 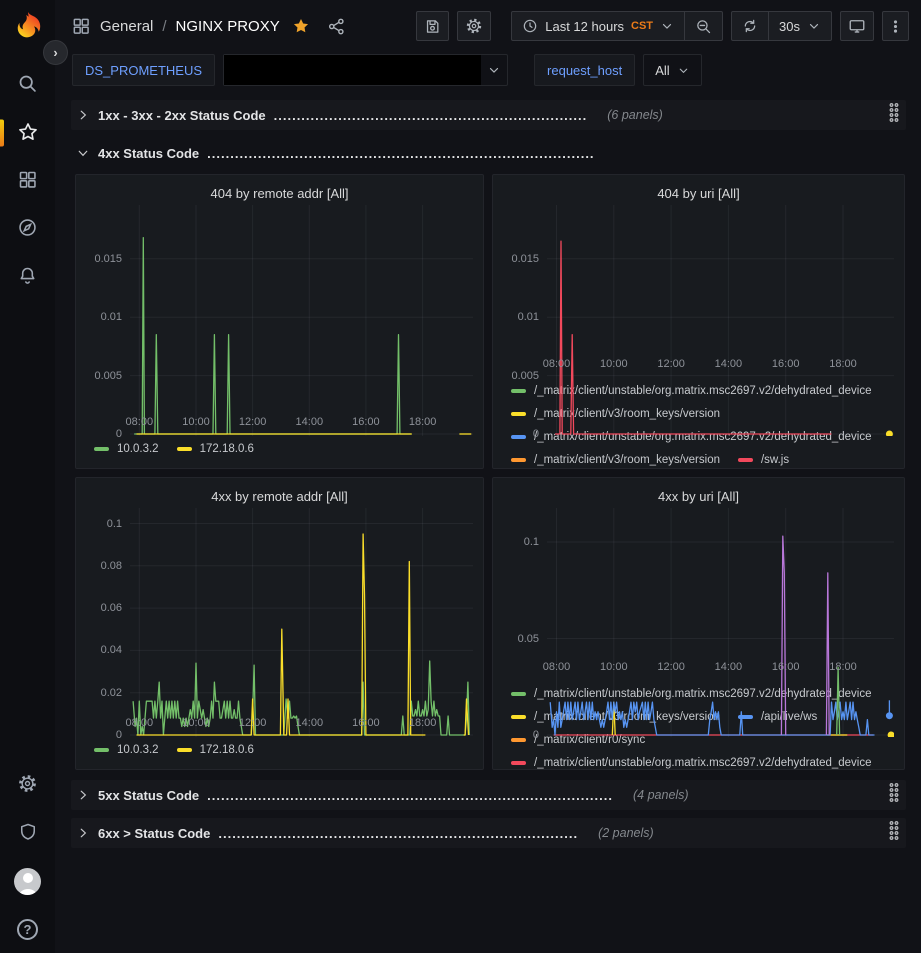 I want to click on chevron-right-icon, so click(x=83, y=795).